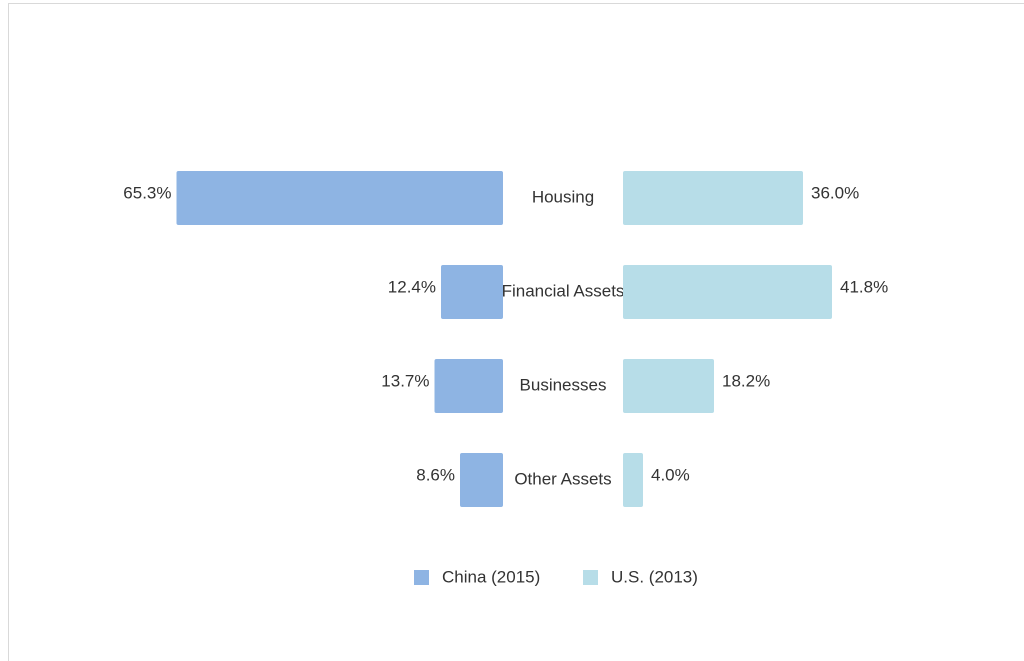  I want to click on value-label: 65.3%, so click(147, 192).